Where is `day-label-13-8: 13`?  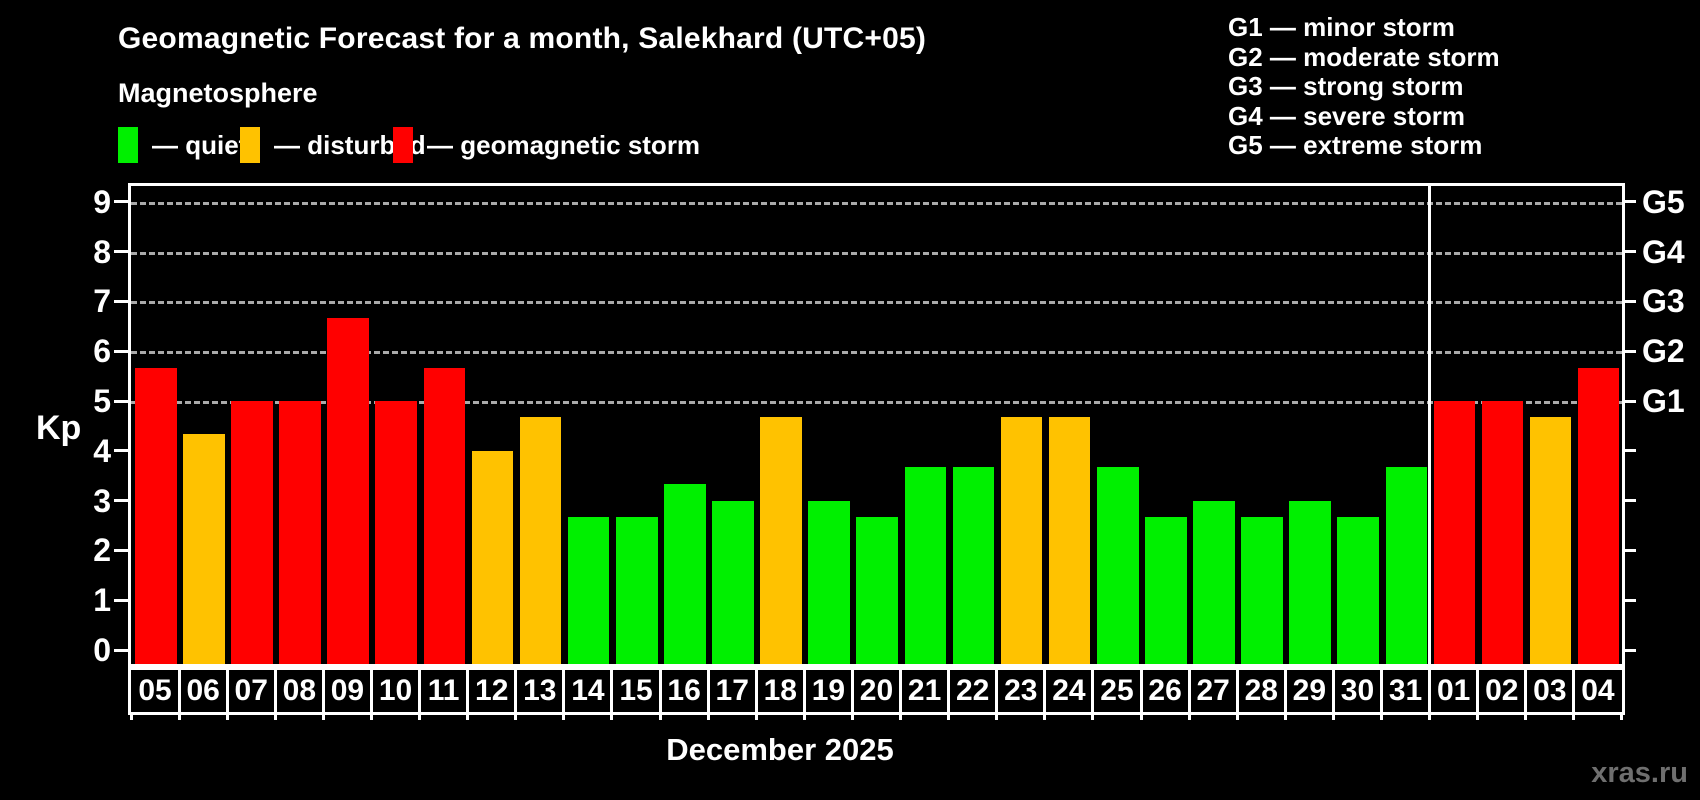
day-label-13-8: 13 is located at coordinates (540, 690).